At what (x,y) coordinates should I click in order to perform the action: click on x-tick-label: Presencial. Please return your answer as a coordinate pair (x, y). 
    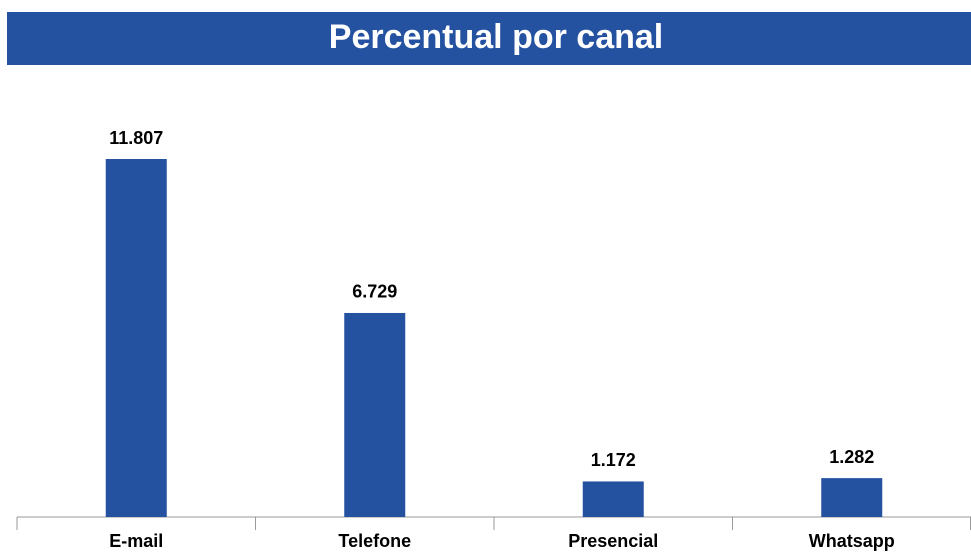
    Looking at the image, I should click on (613, 541).